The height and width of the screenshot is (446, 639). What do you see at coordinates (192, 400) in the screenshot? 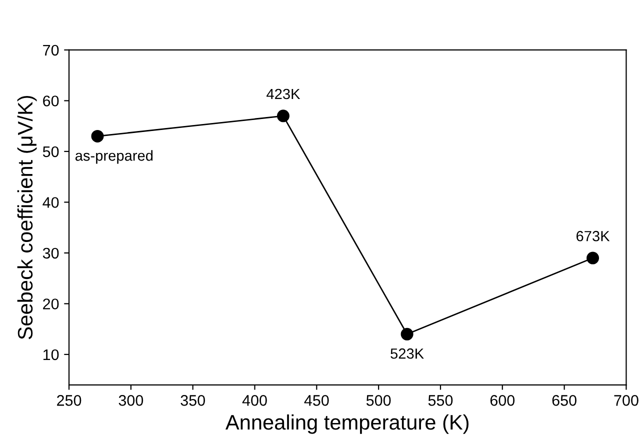
I see `x-tick-label: 350` at bounding box center [192, 400].